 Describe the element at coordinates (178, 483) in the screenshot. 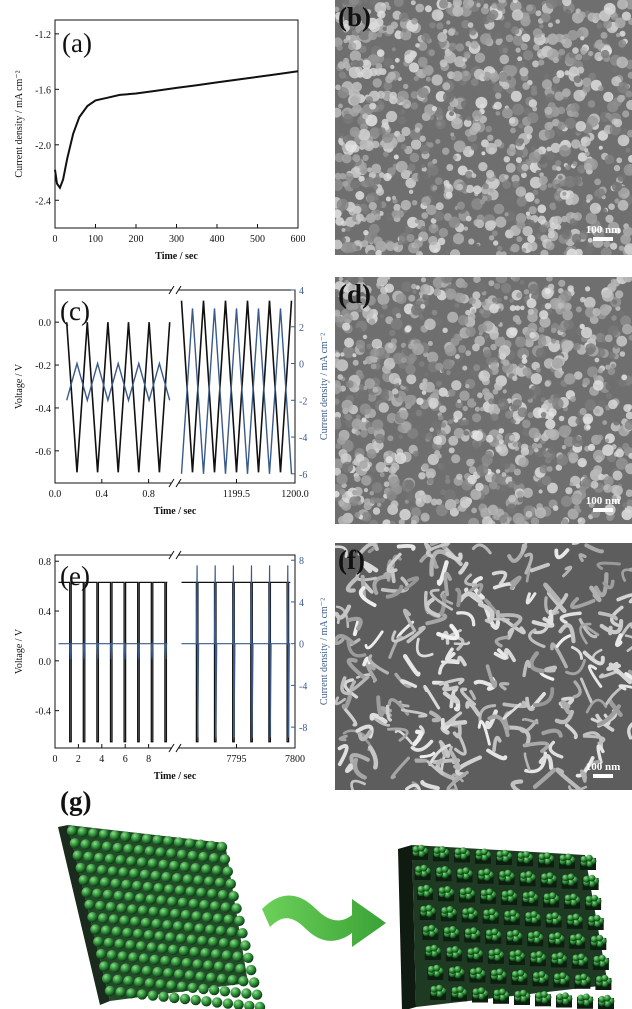

I see `chart-c-break-mark` at that location.